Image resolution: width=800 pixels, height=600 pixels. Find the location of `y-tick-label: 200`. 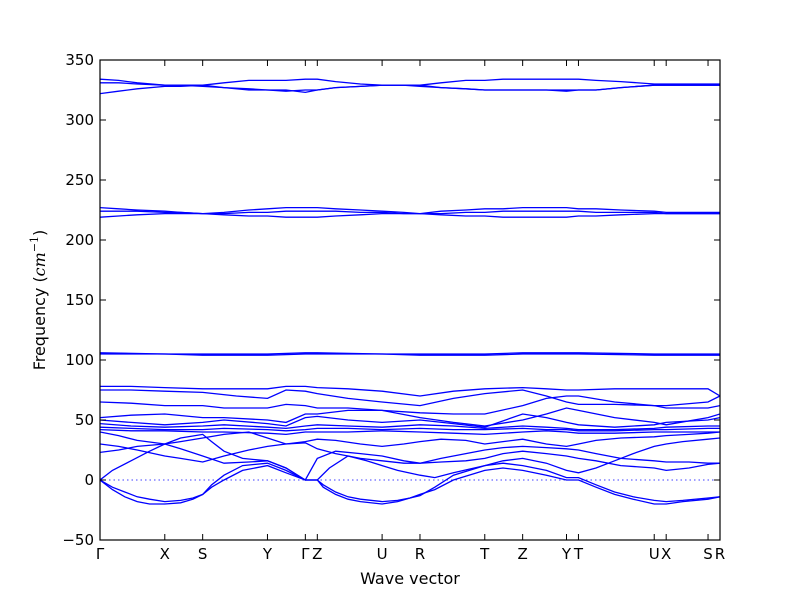

y-tick-label: 200 is located at coordinates (79, 240).